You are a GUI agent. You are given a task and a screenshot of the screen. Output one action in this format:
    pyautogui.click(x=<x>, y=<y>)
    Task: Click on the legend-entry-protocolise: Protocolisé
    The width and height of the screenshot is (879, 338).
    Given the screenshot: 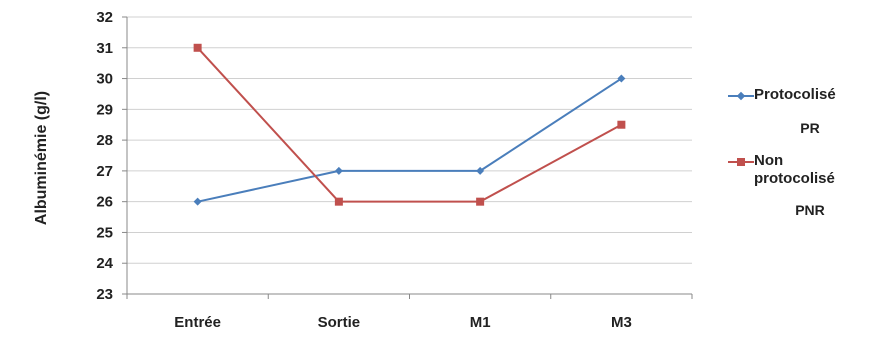 What is the action you would take?
    pyautogui.click(x=803, y=95)
    